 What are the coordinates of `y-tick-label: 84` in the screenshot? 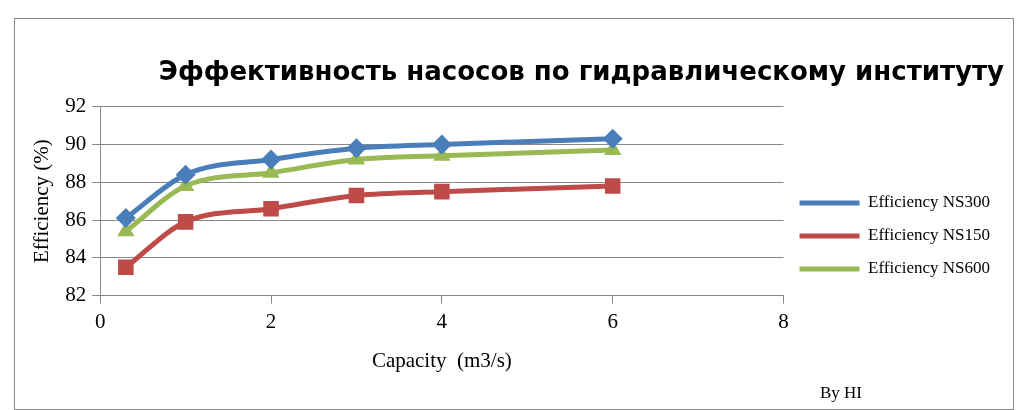 It's located at (76, 256).